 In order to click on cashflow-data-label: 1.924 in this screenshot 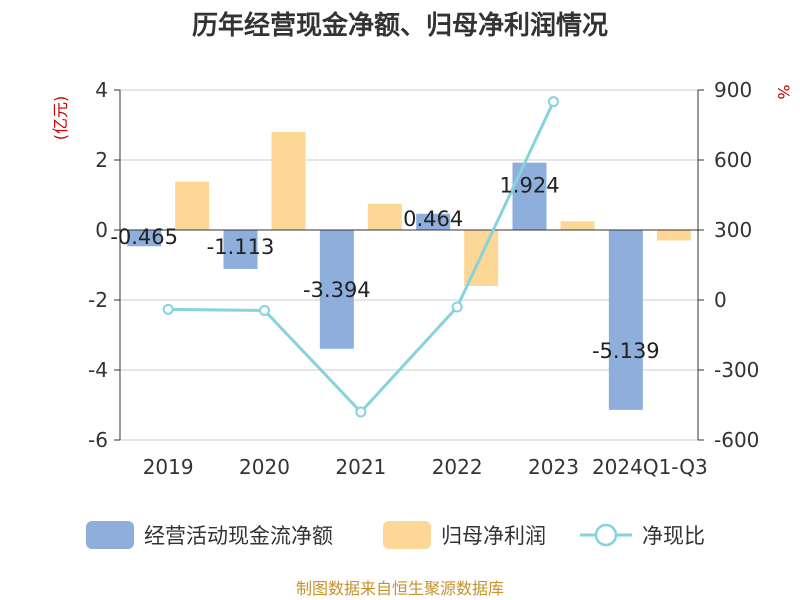, I will do `click(529, 186)`.